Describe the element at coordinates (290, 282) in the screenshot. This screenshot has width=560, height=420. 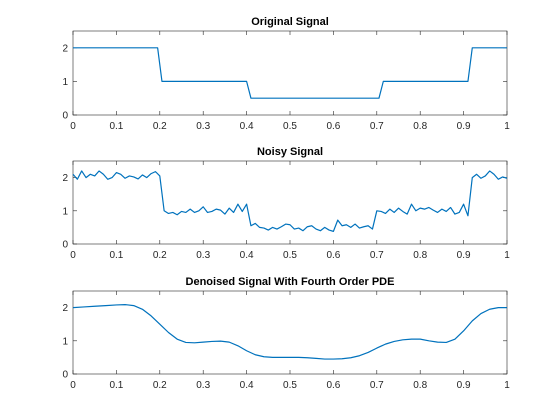
I see `subplot-title: Denoised Signal With Fourth Order PDE` at that location.